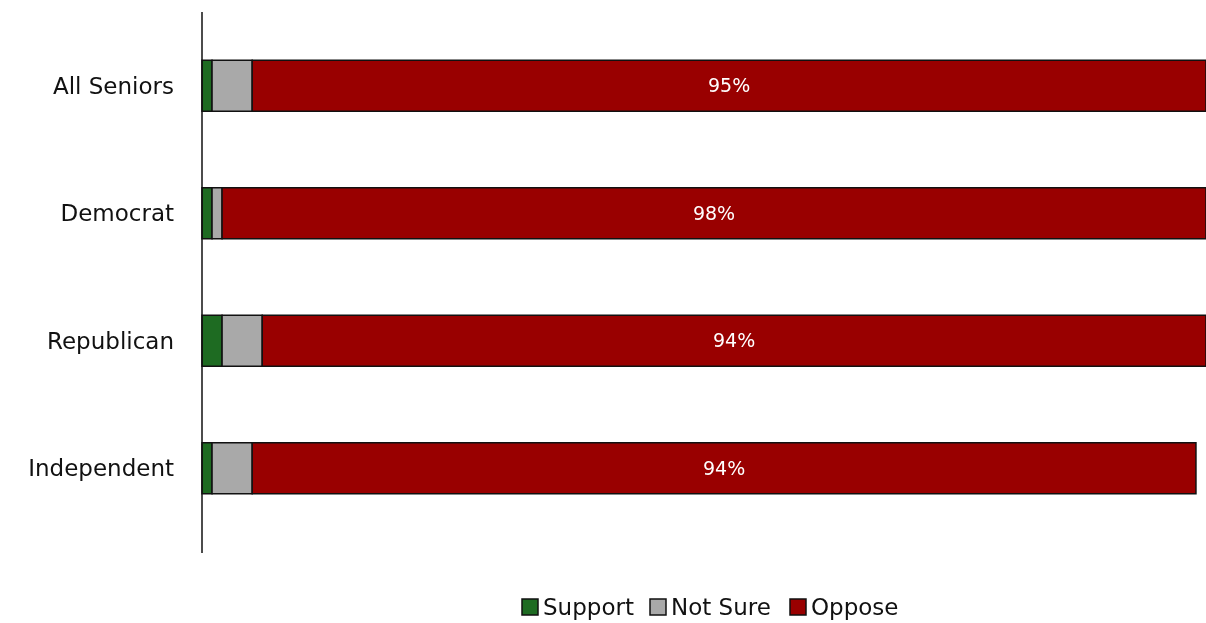  Describe the element at coordinates (110, 340) in the screenshot. I see `y-tick-label: Republican` at that location.